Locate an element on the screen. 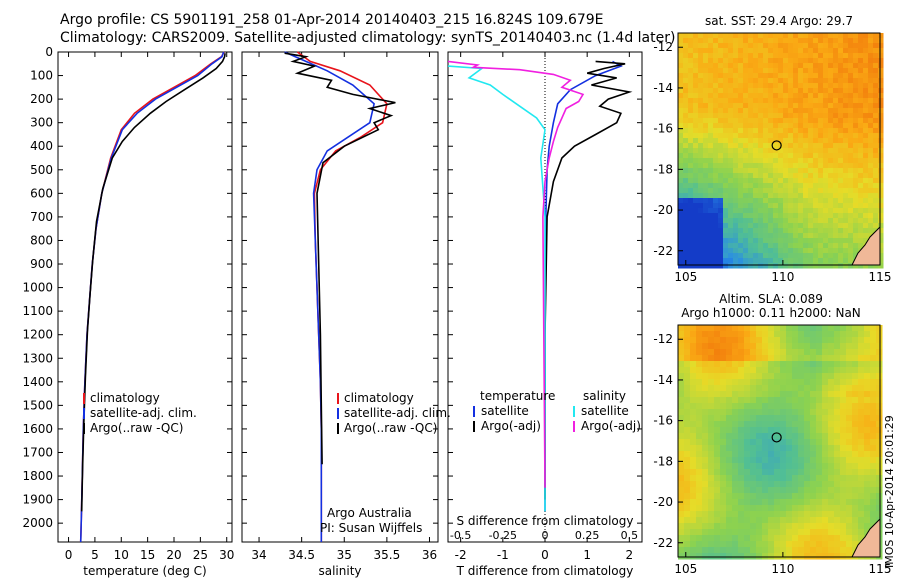 This screenshot has width=900, height=580. temperature-ytick-label: 700 is located at coordinates (41, 217).